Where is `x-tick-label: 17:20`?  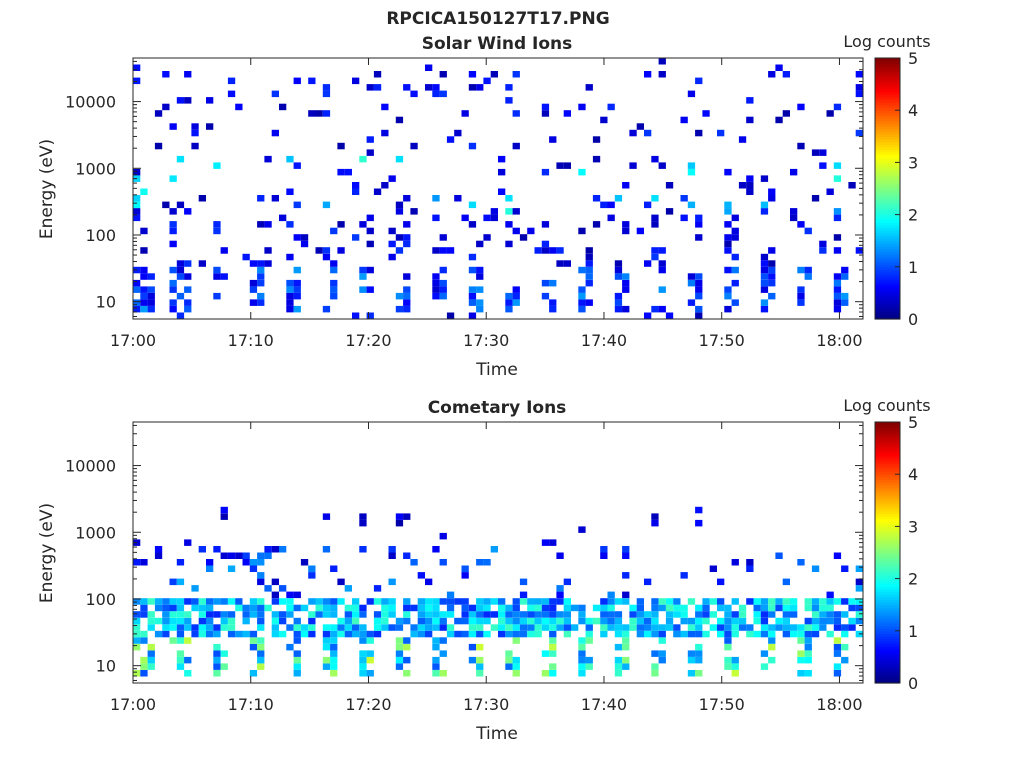
x-tick-label: 17:20 is located at coordinates (368, 704).